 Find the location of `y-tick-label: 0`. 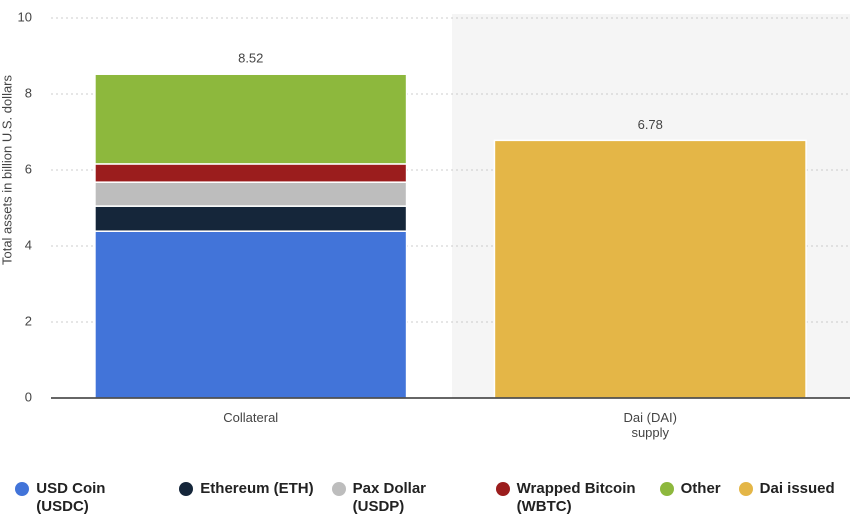

y-tick-label: 0 is located at coordinates (28, 396).